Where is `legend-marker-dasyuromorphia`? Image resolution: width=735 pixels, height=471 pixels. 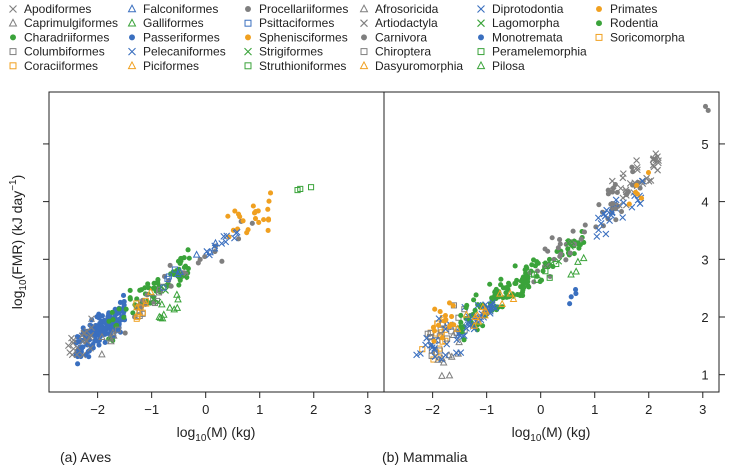
legend-marker-dasyuromorphia is located at coordinates (364, 65).